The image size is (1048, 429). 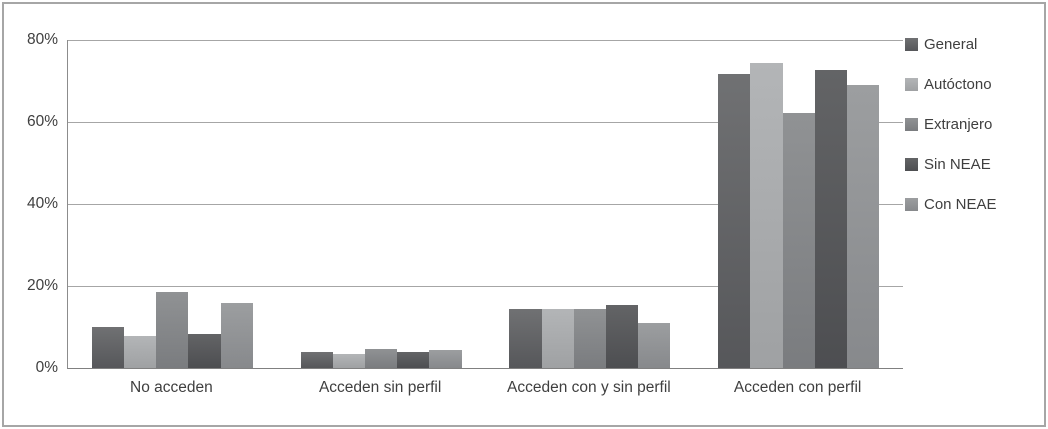 What do you see at coordinates (654, 345) in the screenshot?
I see `bar-con-neae-acceden-con-y-sin-perfil` at bounding box center [654, 345].